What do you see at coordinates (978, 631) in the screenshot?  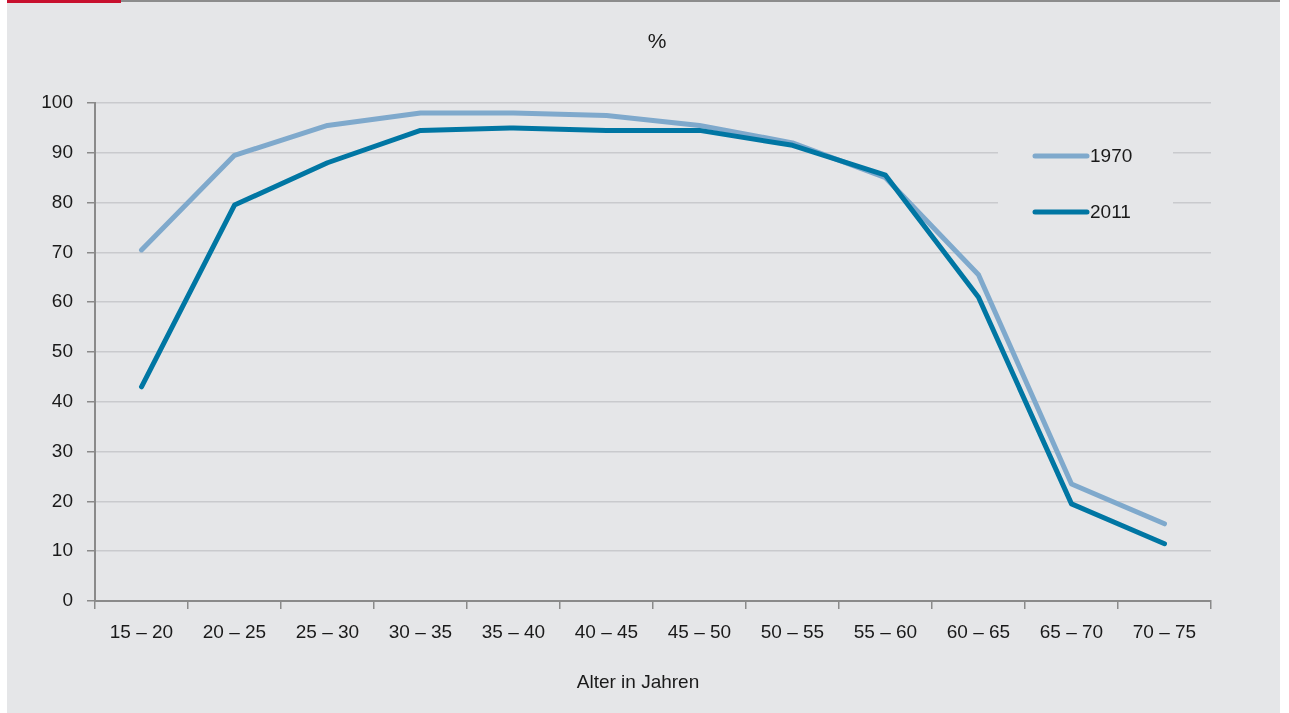 I see `x-tick-label: 60 – 65` at bounding box center [978, 631].